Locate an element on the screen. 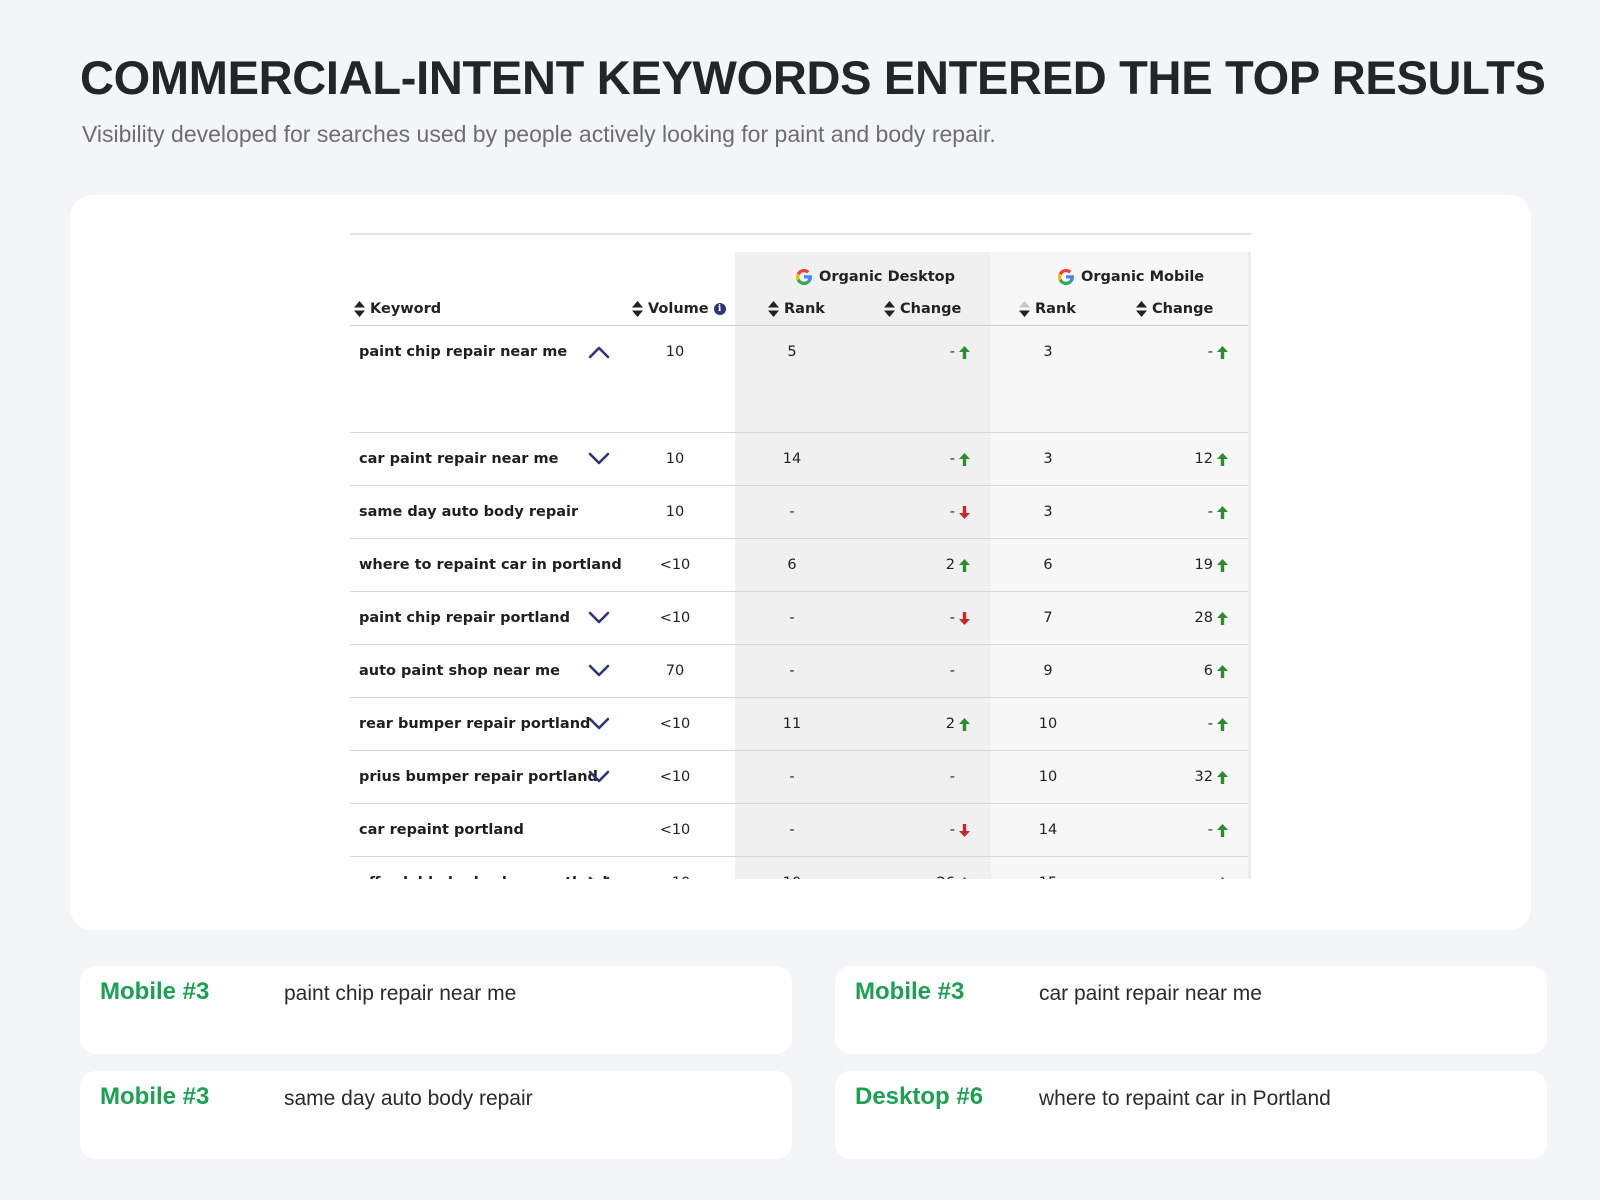  sort-keyword-header: Keyword is located at coordinates (397, 309).